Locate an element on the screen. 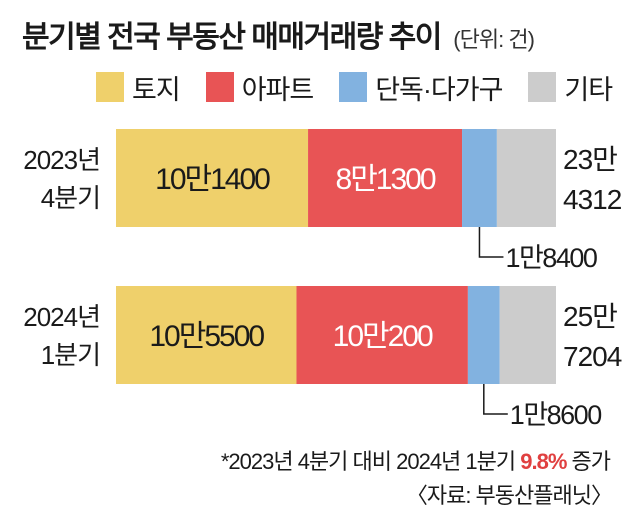 The height and width of the screenshot is (524, 640). footnote-highlight: 9.8% is located at coordinates (543, 461).